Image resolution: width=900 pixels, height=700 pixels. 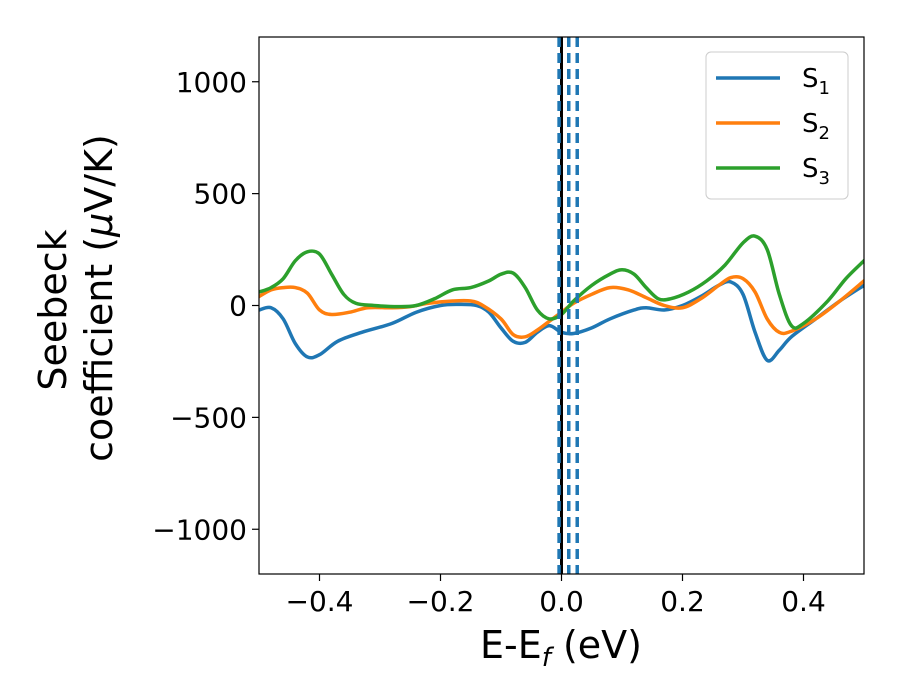 I want to click on x-axis-title: E-Ef (eV), so click(x=561, y=648).